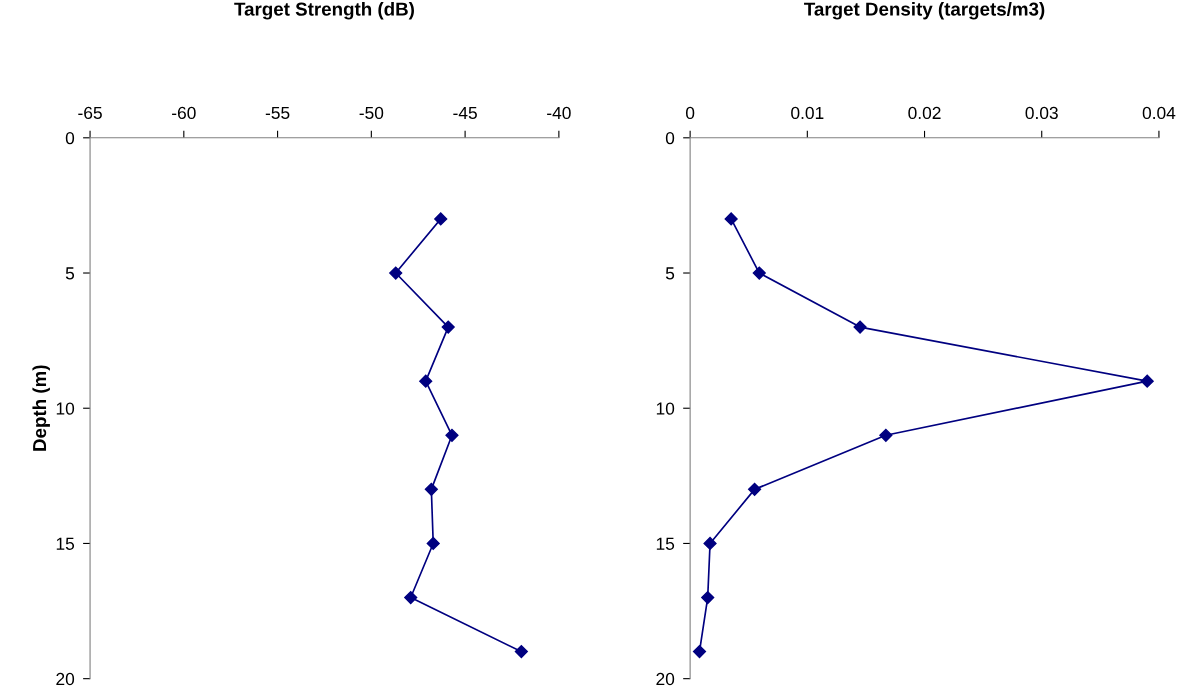 This screenshot has height=689, width=1185. What do you see at coordinates (90, 113) in the screenshot?
I see `x-tick-label: -65` at bounding box center [90, 113].